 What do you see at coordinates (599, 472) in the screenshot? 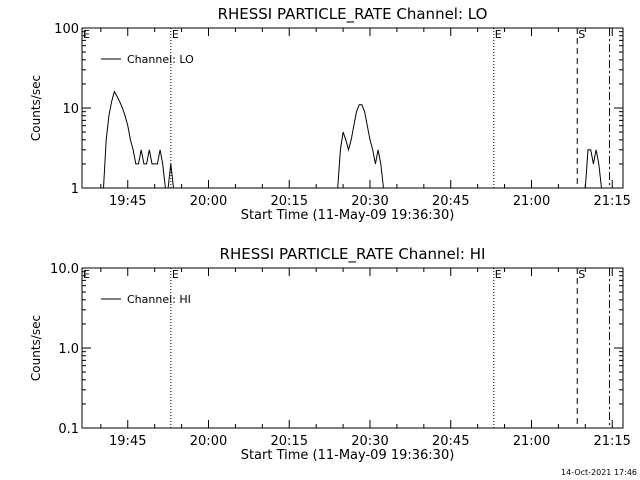
I see `footer-timestamp: 14-Oct-2021 17:46` at bounding box center [599, 472].